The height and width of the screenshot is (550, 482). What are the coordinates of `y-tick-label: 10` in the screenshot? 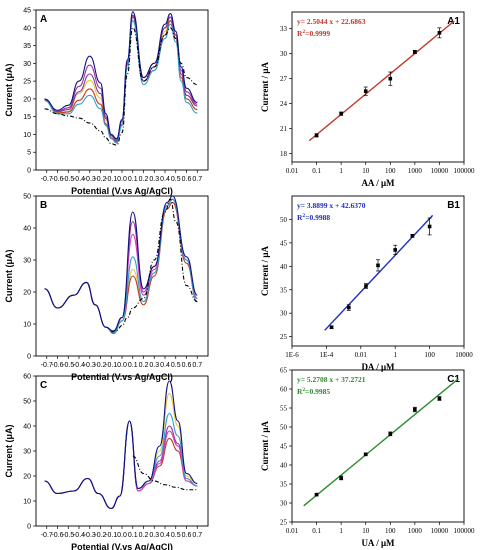 It's located at (27, 502).